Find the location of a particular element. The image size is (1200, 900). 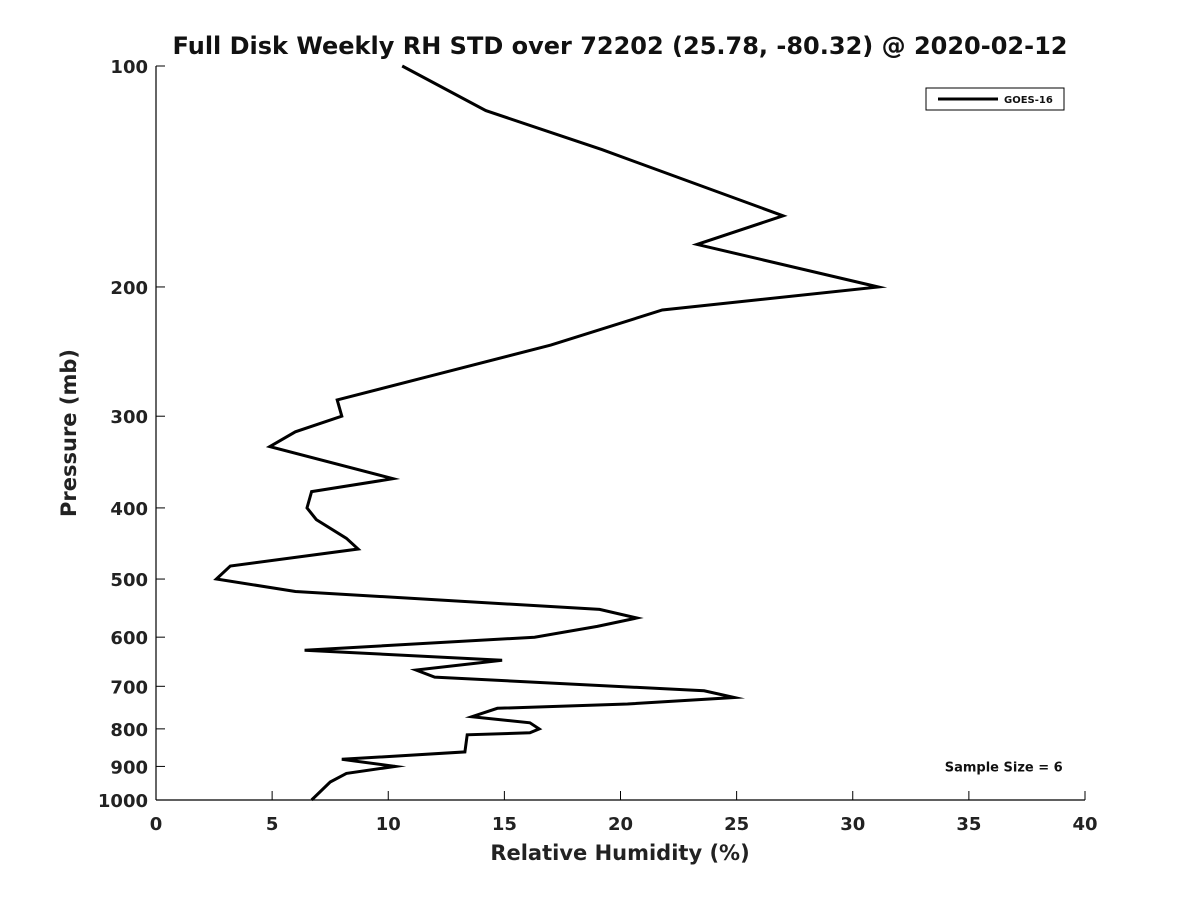

y-tick-label: 300 is located at coordinates (129, 417).